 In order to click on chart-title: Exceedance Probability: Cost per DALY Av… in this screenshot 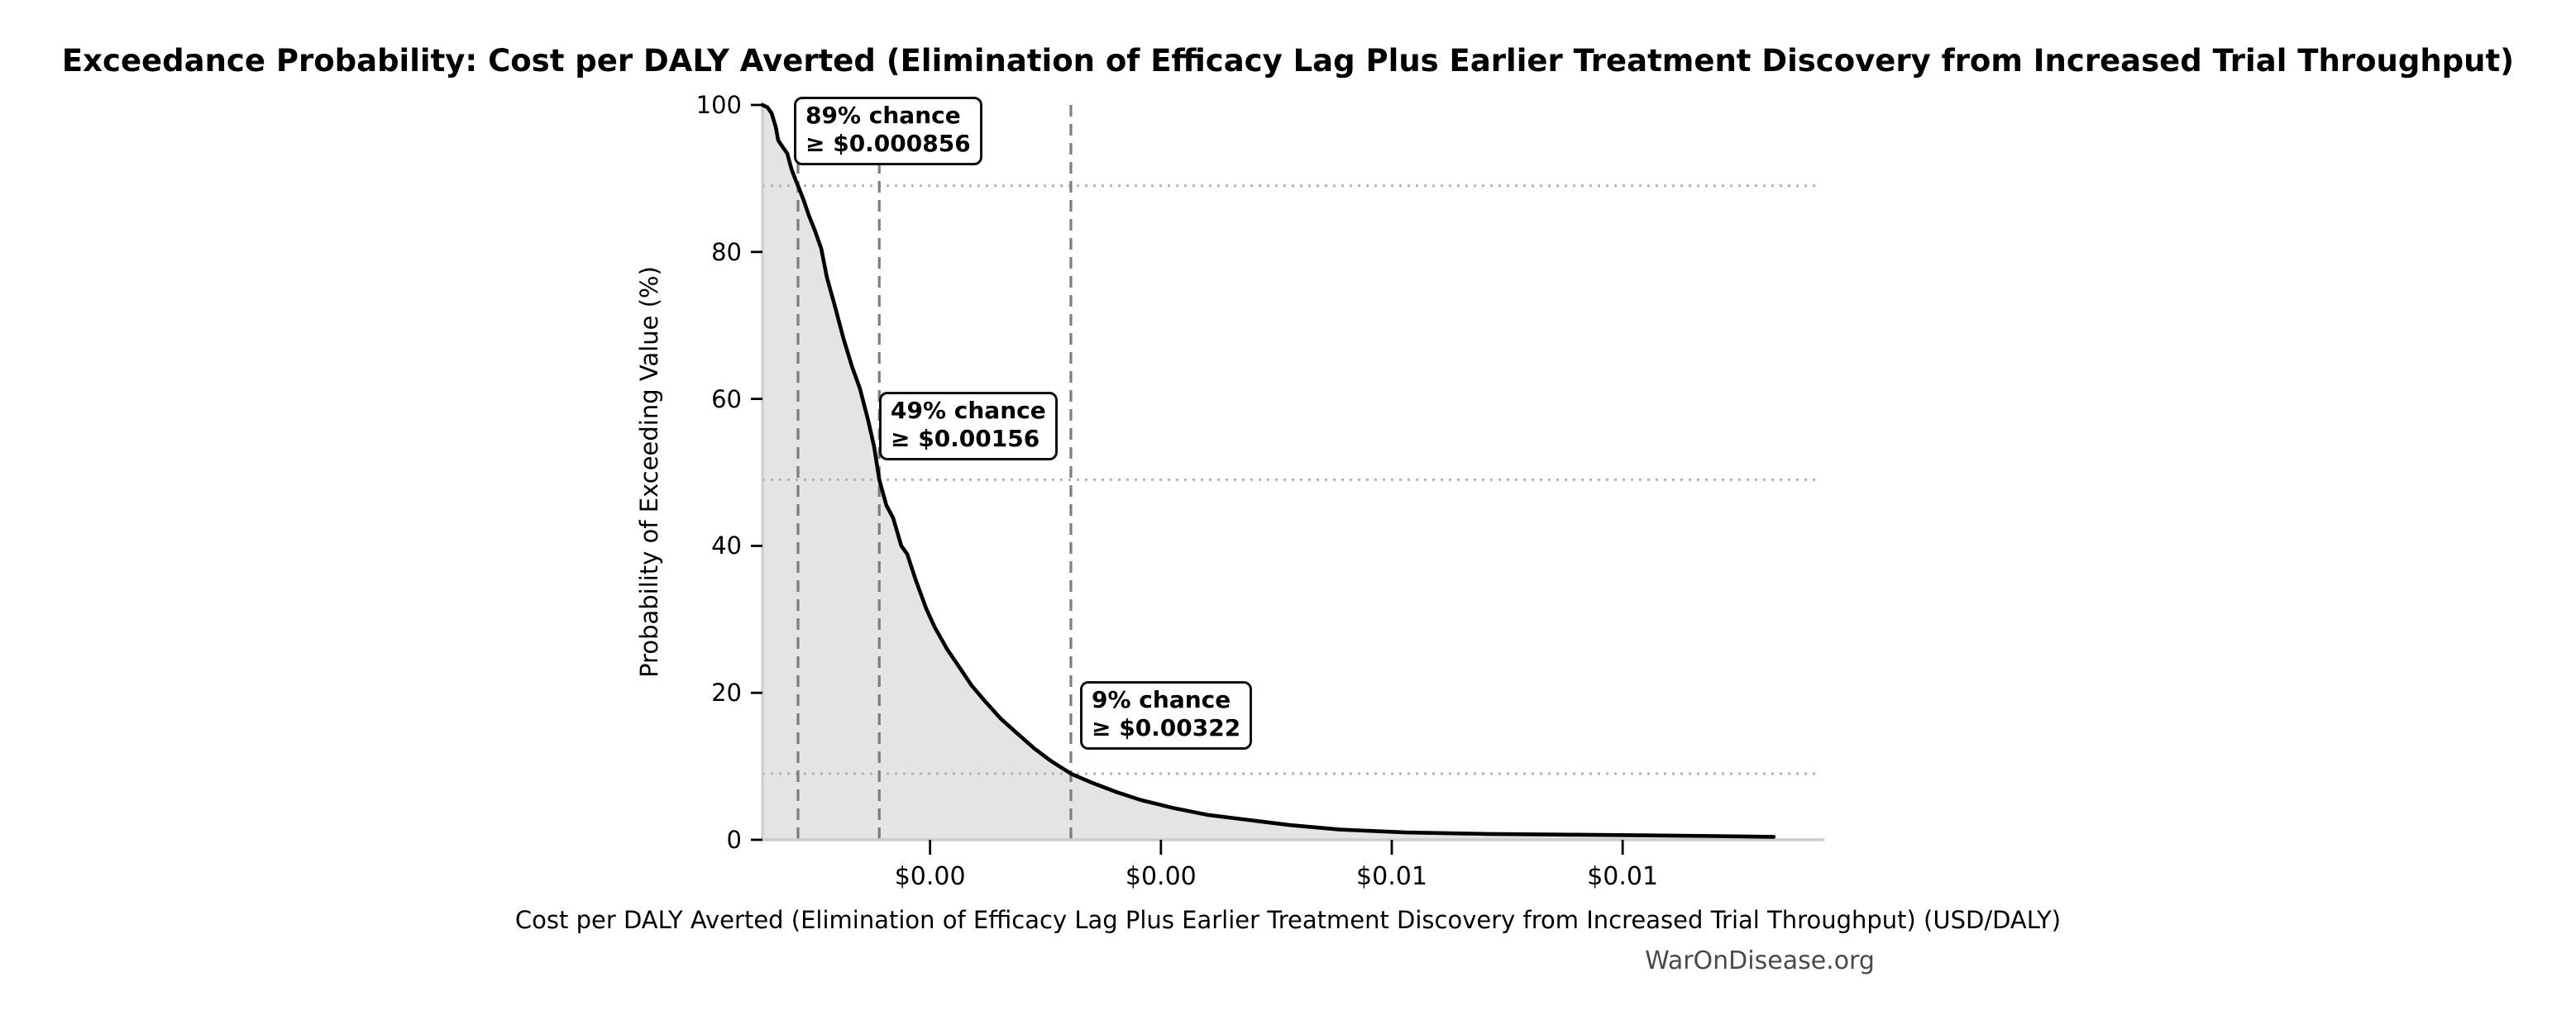, I will do `click(1288, 61)`.